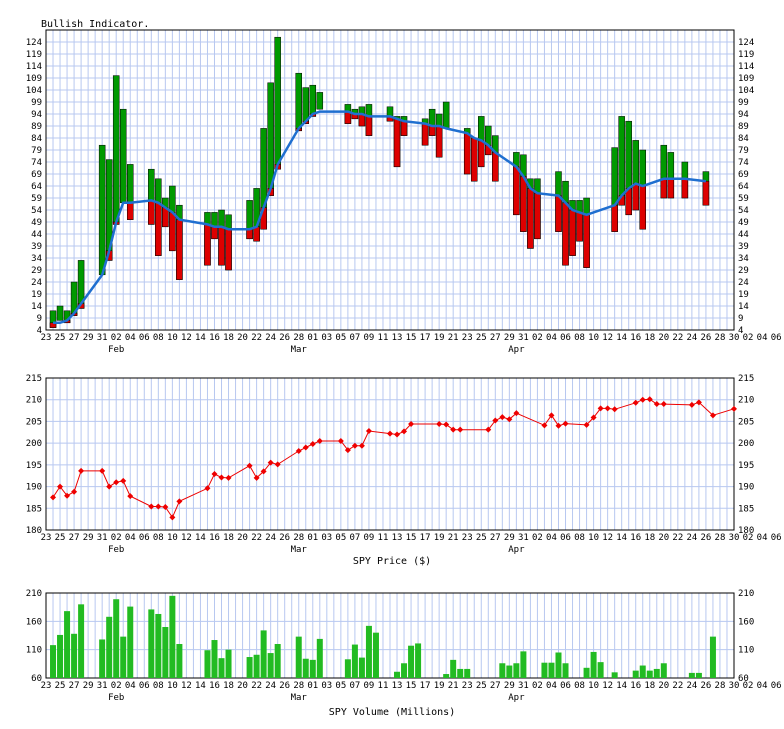 The image size is (784, 729). What do you see at coordinates (397, 538) in the screenshot?
I see `x-tick-label: 13` at bounding box center [397, 538].